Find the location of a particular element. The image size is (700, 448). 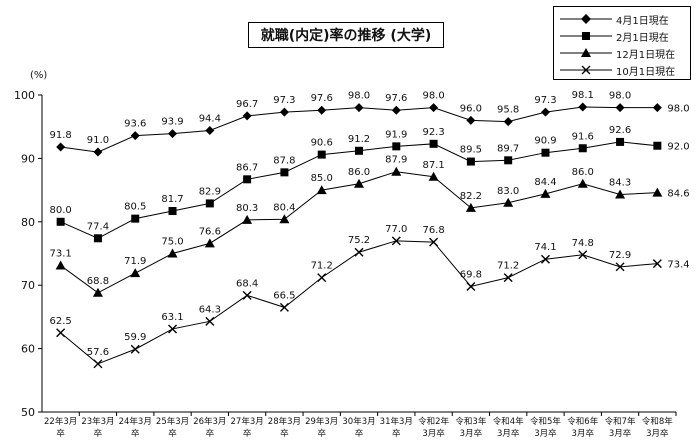

legend-label: 10月1日現在 is located at coordinates (646, 72).